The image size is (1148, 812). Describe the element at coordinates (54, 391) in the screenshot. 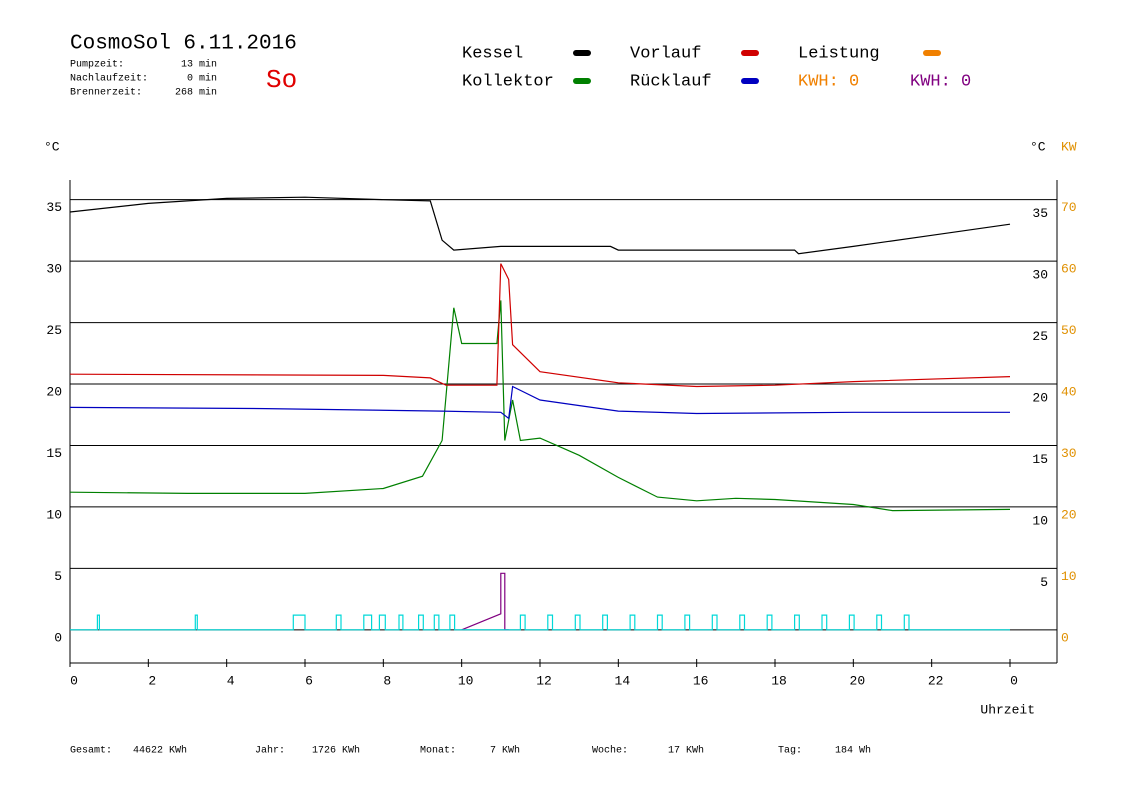

I see `y-tick-label: 20` at that location.